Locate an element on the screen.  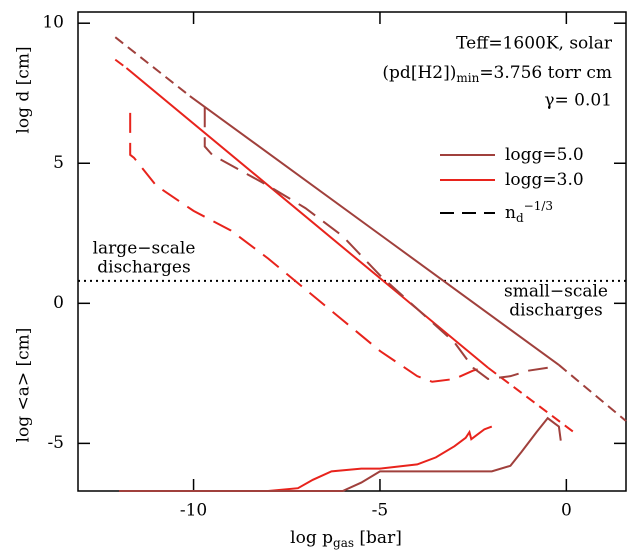
x-tick-label: -10 is located at coordinates (193, 511).